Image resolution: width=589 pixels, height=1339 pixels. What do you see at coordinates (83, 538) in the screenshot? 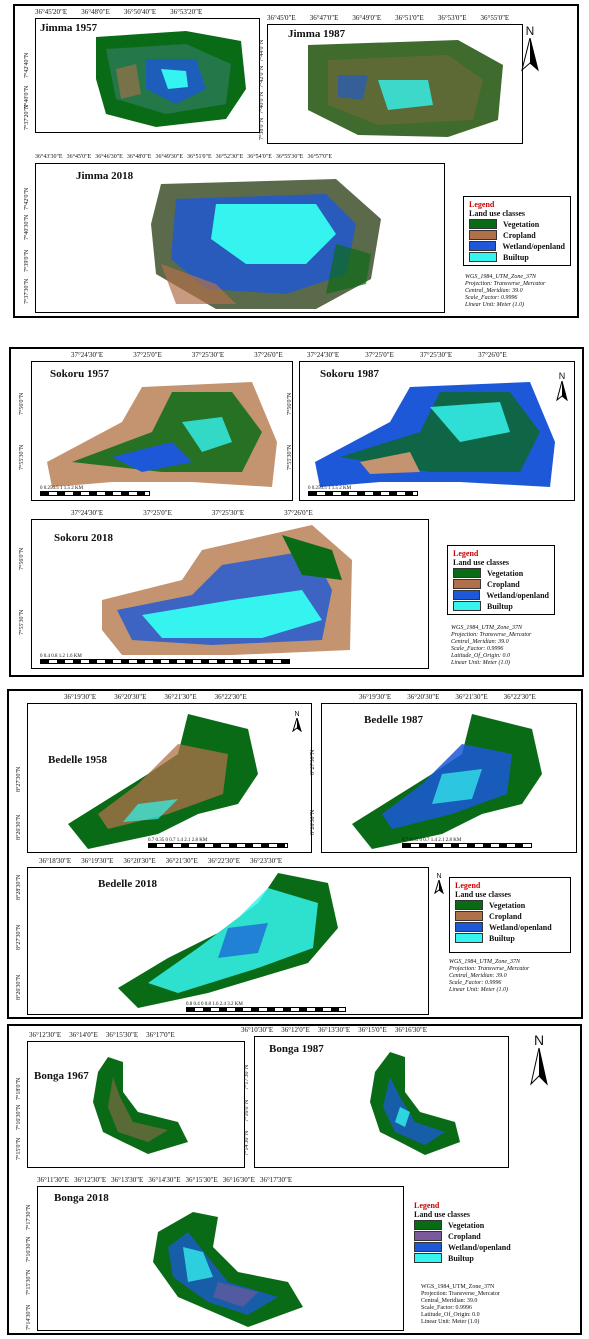
I see `map-title: Sokoru 2018` at bounding box center [83, 538].